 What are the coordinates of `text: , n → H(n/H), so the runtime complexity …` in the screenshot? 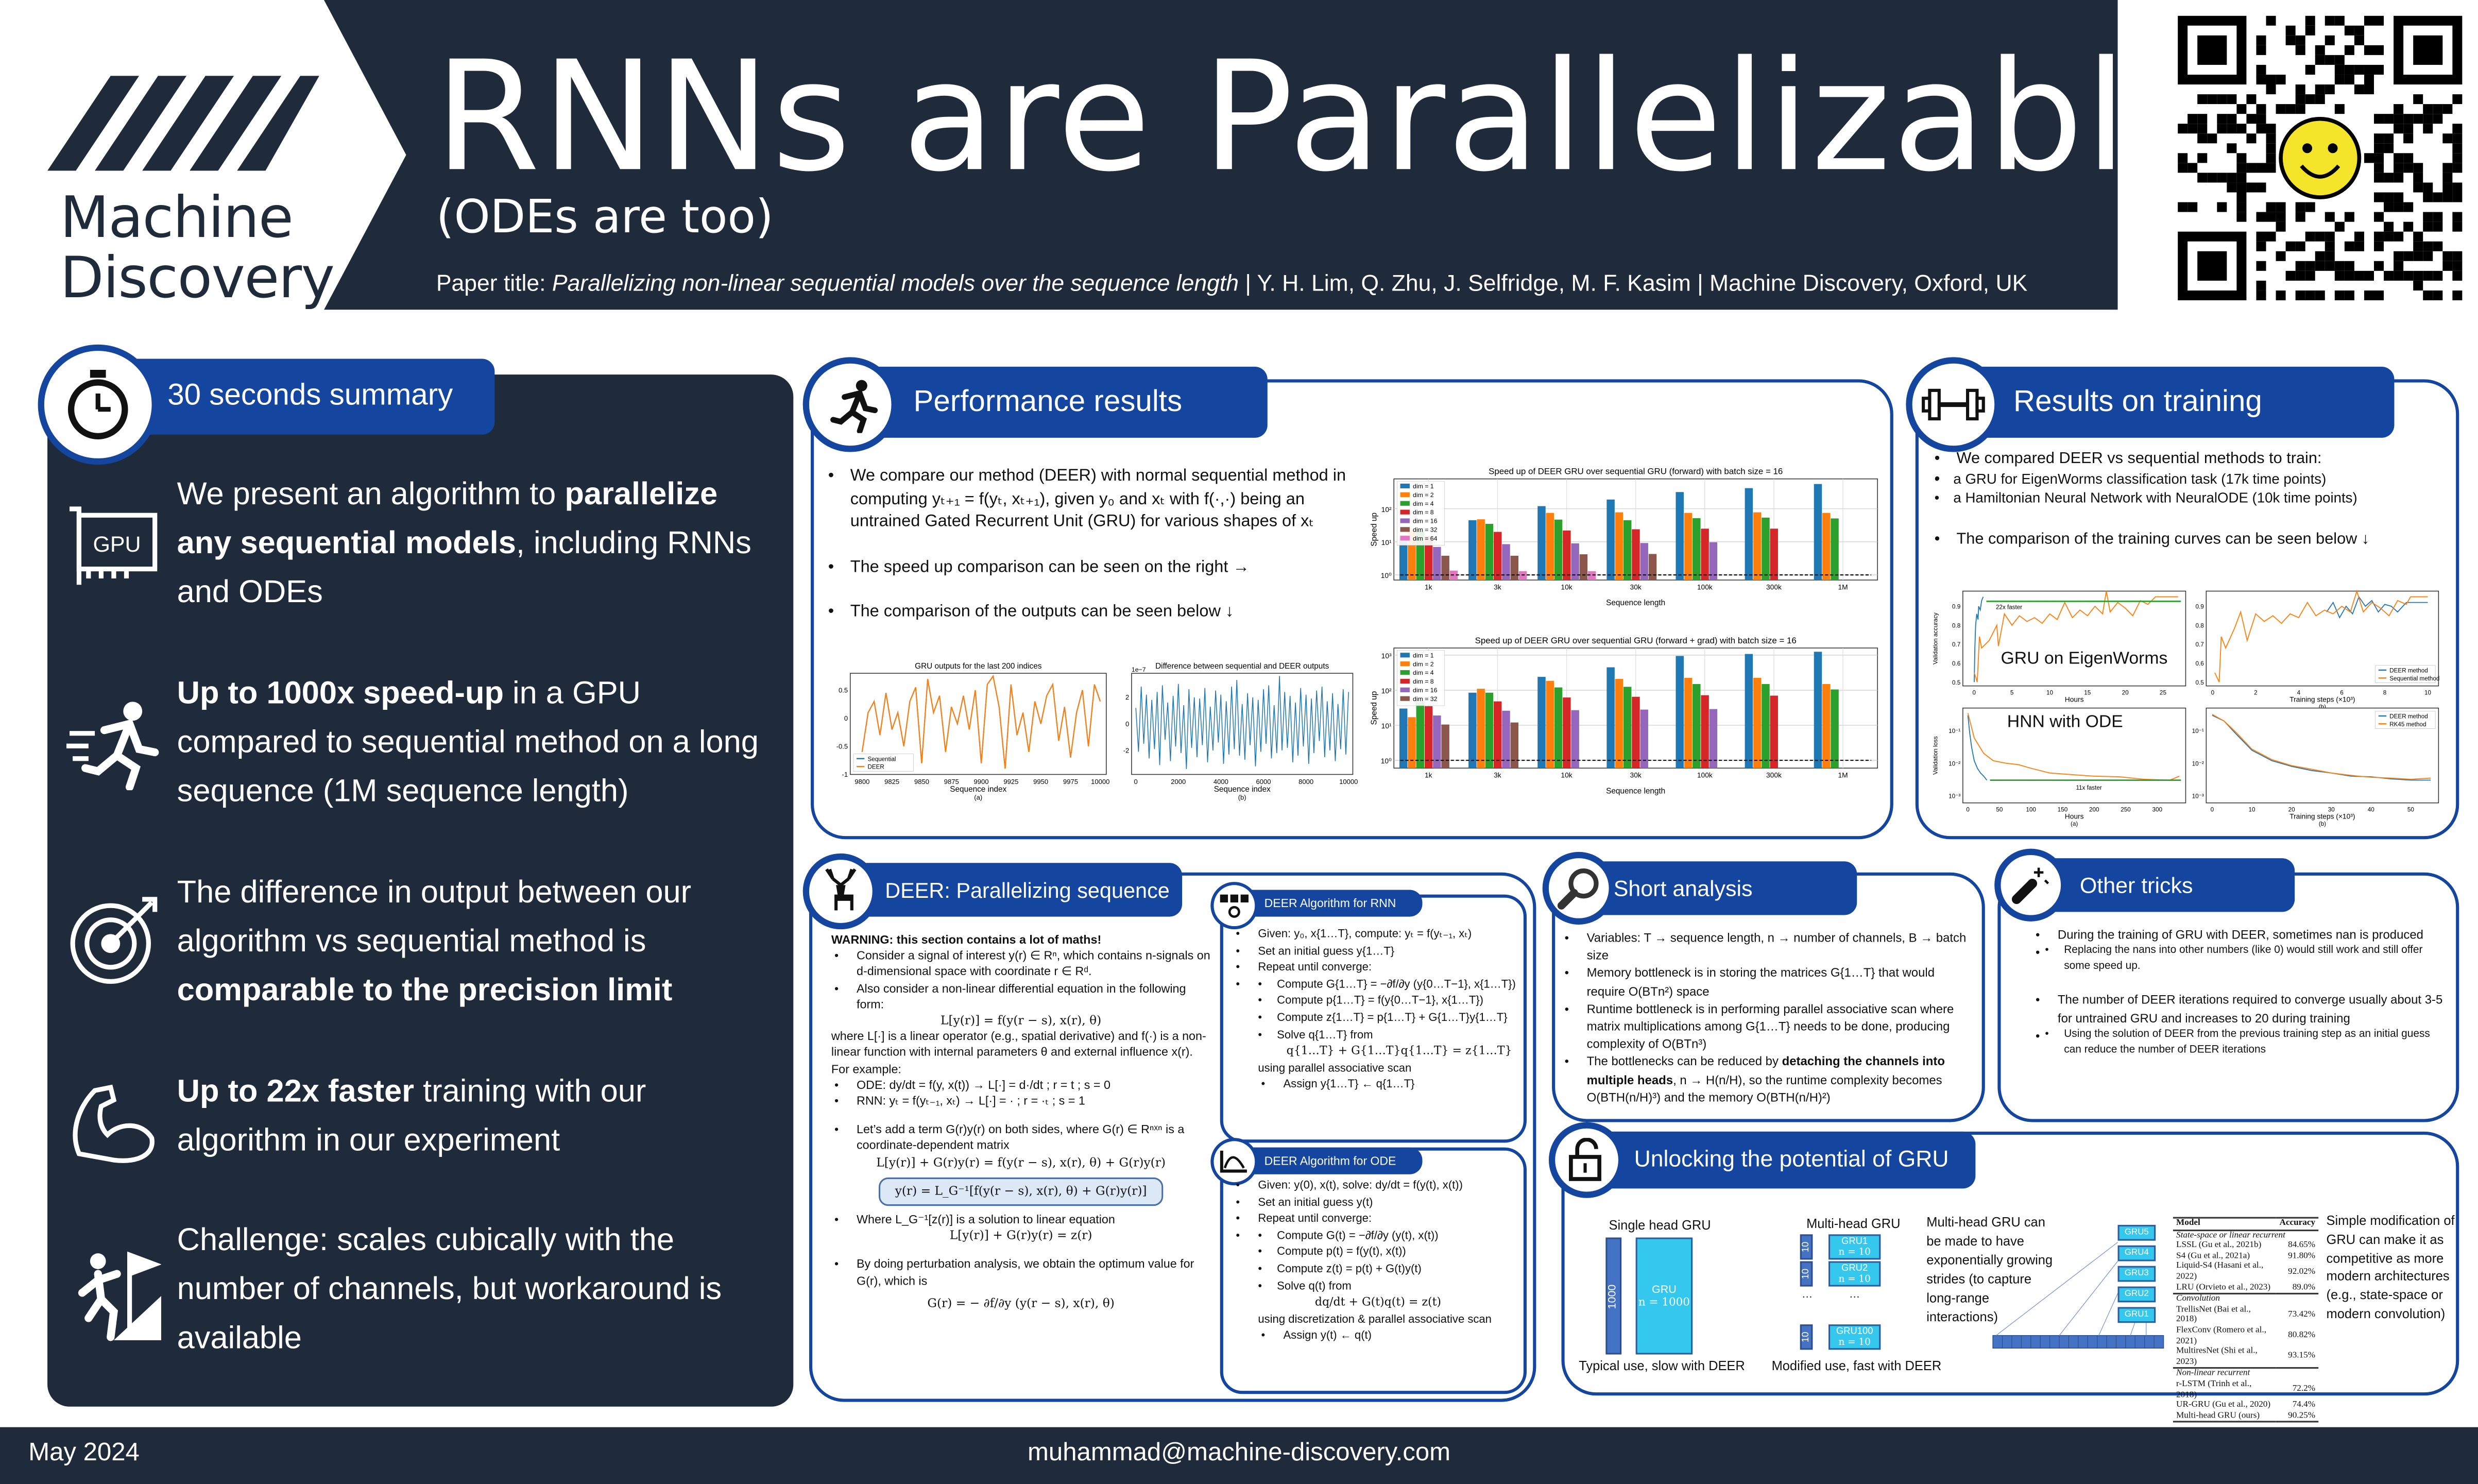 It's located at (1764, 1088).